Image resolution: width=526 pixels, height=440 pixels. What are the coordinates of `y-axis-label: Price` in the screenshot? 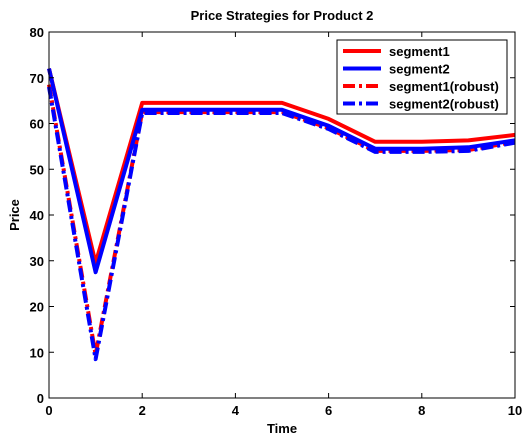 It's located at (14, 215).